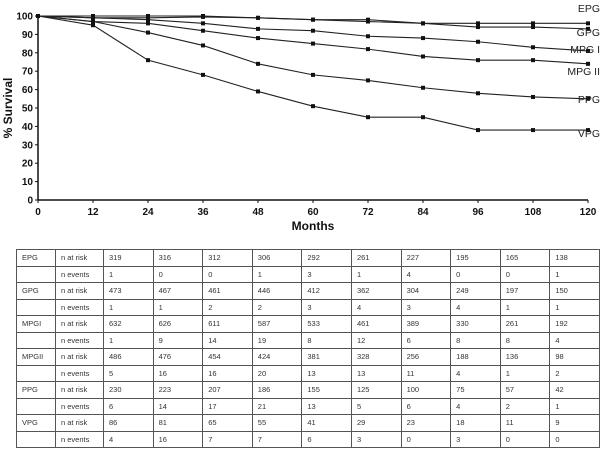  Describe the element at coordinates (326, 324) in the screenshot. I see `value-cell: 533` at that location.